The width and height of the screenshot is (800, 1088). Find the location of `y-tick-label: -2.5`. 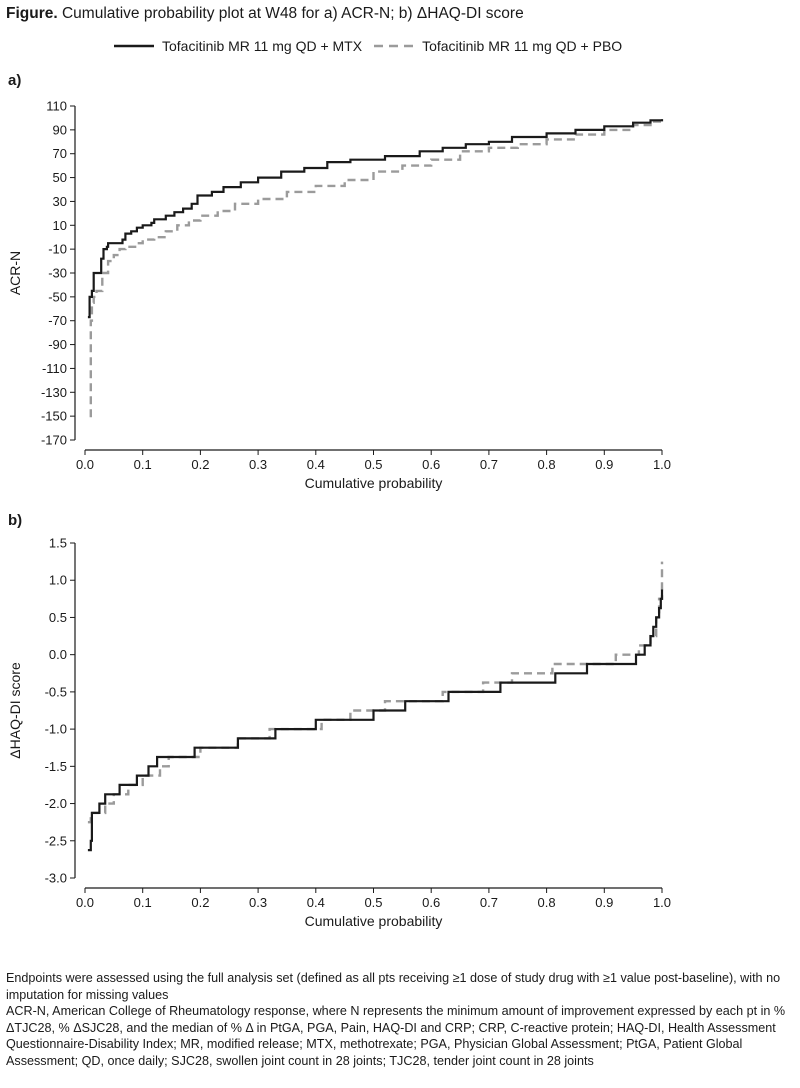

y-tick-label: -2.5 is located at coordinates (56, 840).